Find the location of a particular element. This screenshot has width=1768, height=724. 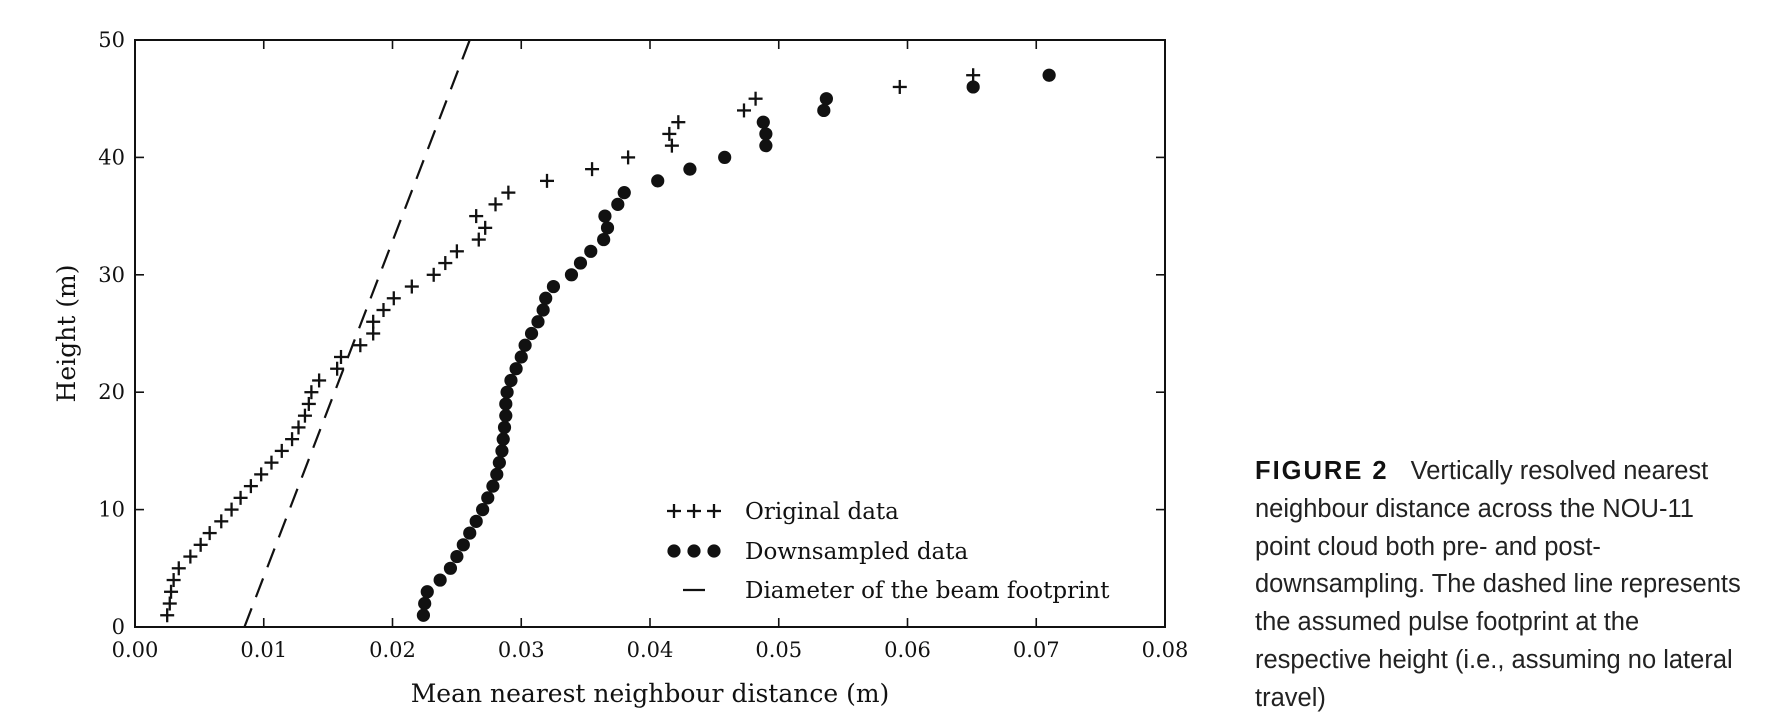

legend-label: Downsampled data is located at coordinates (857, 552).